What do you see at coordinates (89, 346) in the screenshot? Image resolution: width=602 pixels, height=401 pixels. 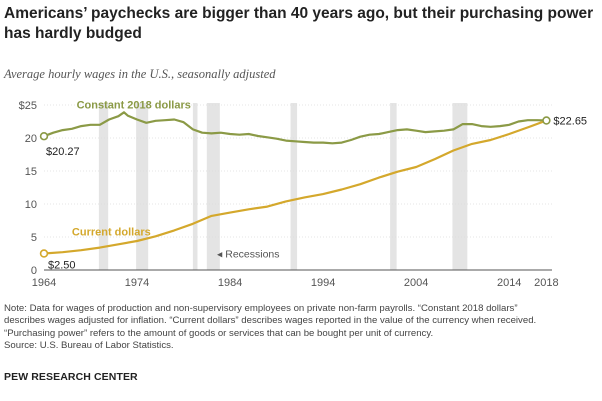 I see `source-line: Source: U.S. Bureau of Labor Statistics.` at bounding box center [89, 346].